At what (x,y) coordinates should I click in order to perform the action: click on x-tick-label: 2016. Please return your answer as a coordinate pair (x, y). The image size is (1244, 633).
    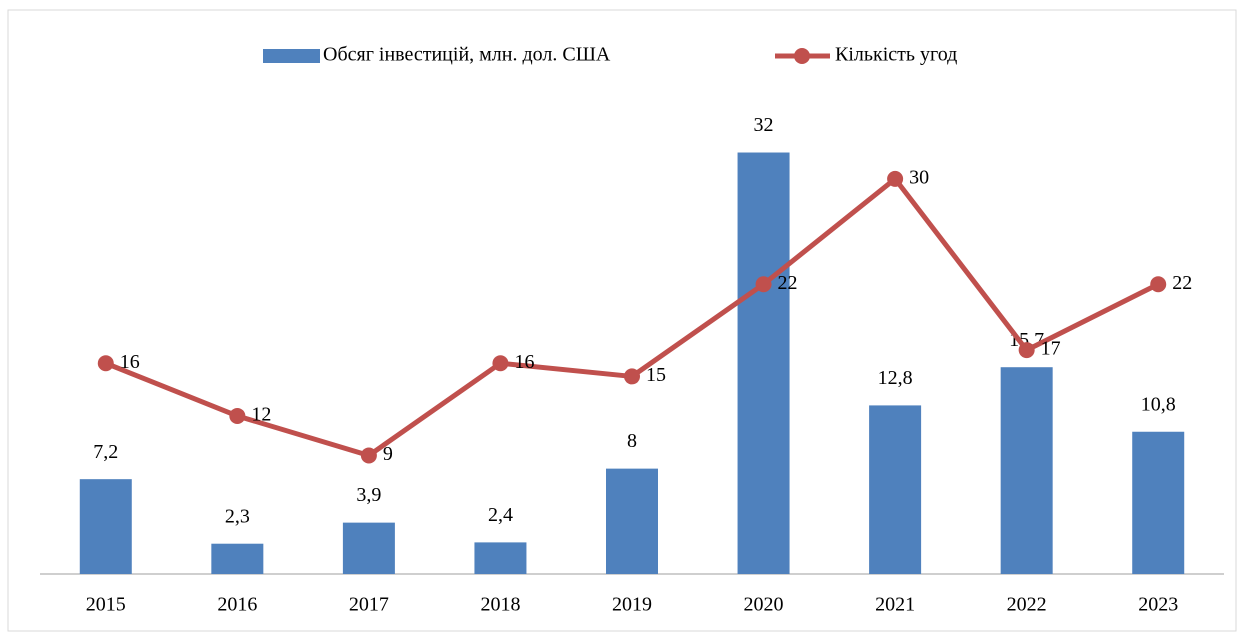
    Looking at the image, I should click on (237, 605).